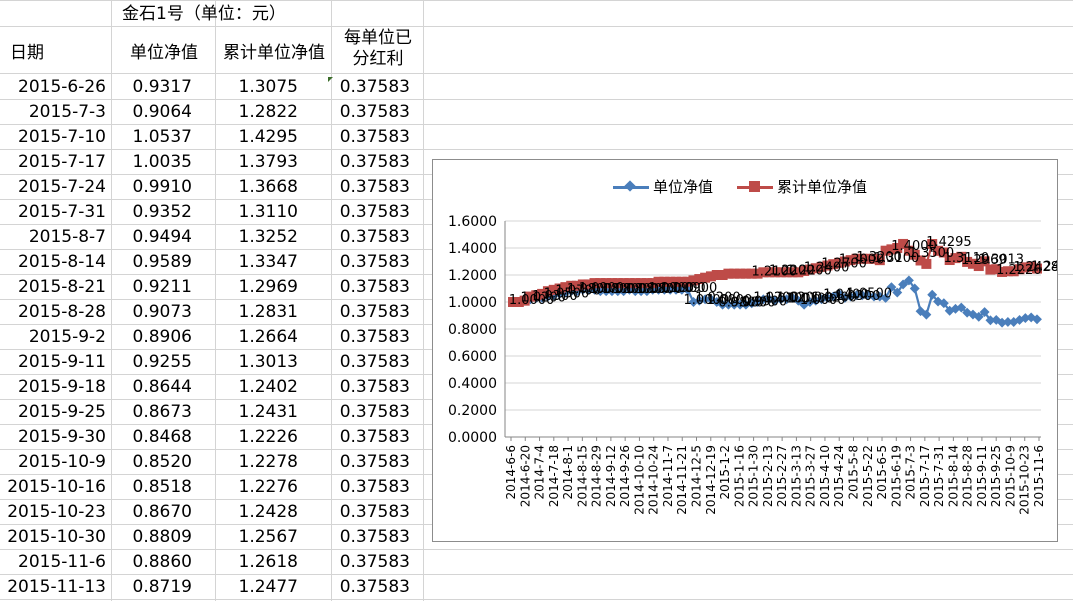 This screenshot has height=601, width=1073. What do you see at coordinates (378, 49) in the screenshot?
I see `header-dividend: 每单位已 分红利` at bounding box center [378, 49].